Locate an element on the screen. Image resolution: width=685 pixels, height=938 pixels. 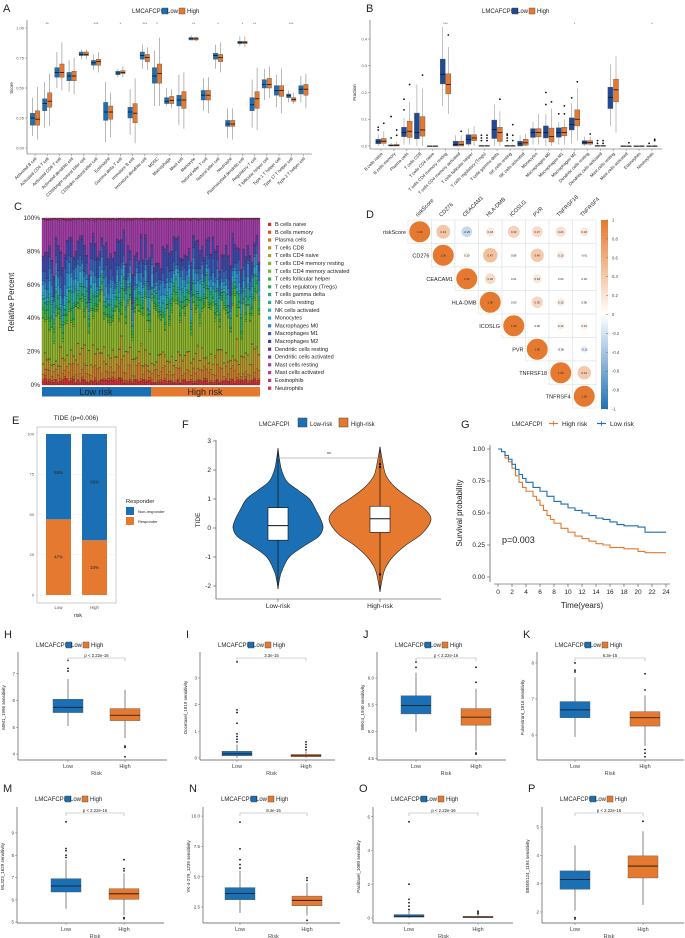
corr-value: 0.47 is located at coordinates (491, 255).